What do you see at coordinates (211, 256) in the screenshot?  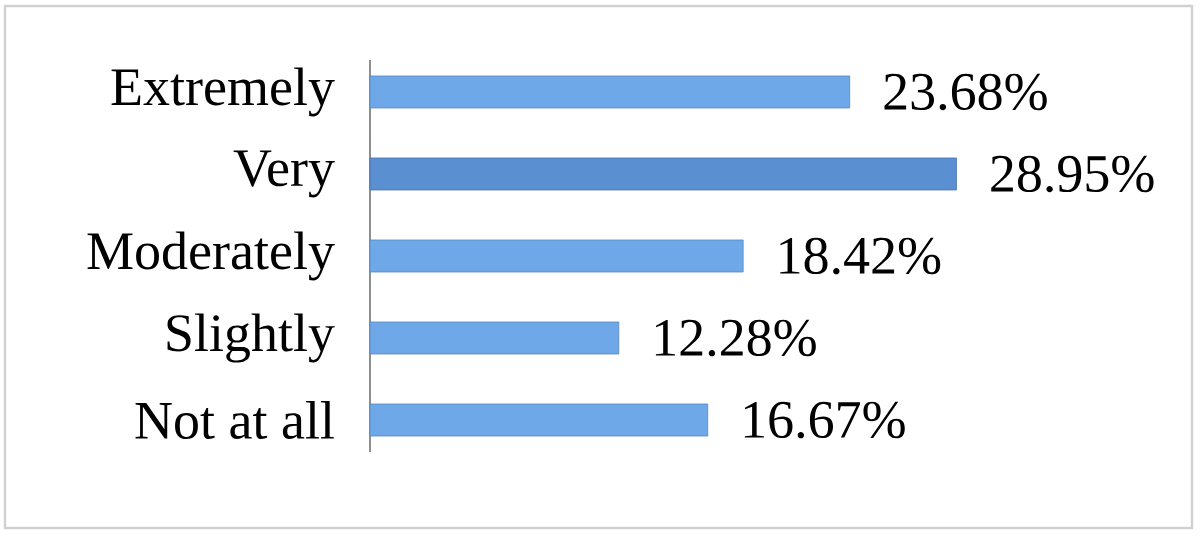 I see `y-tick-label: Moderately` at bounding box center [211, 256].